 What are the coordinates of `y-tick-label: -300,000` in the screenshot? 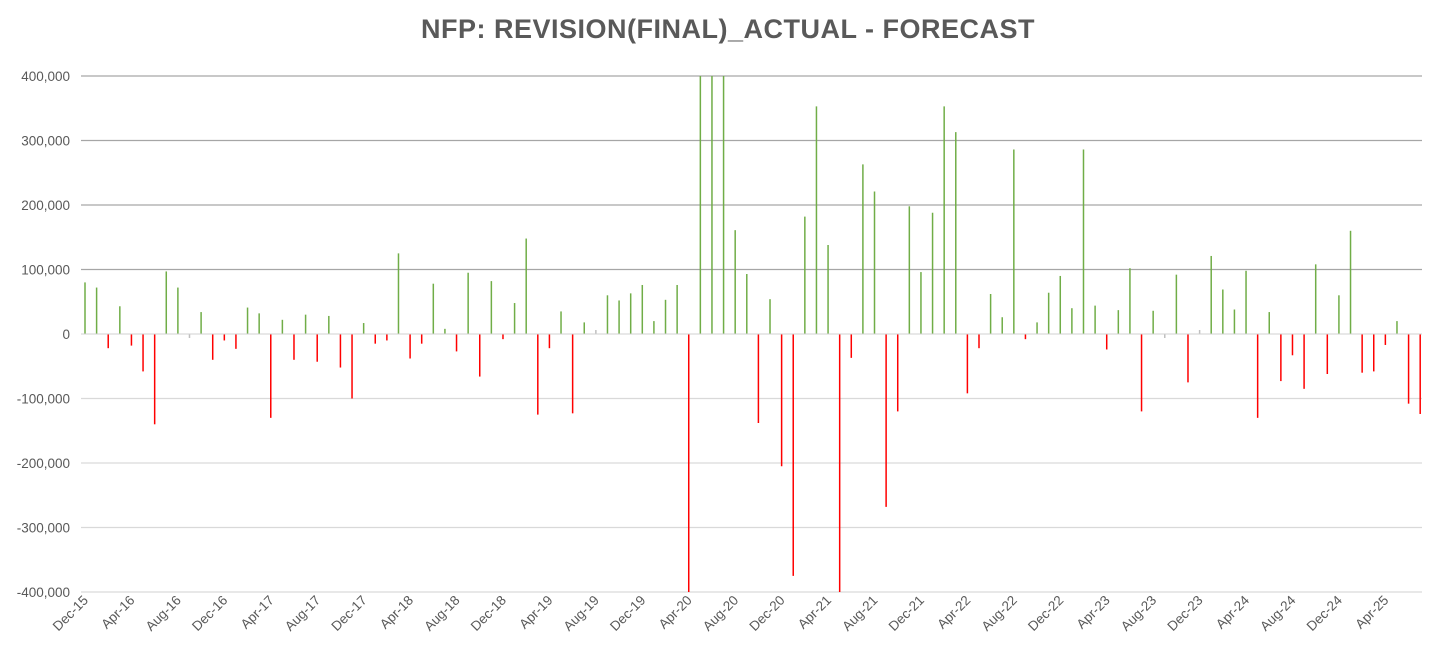 It's located at (43, 528).